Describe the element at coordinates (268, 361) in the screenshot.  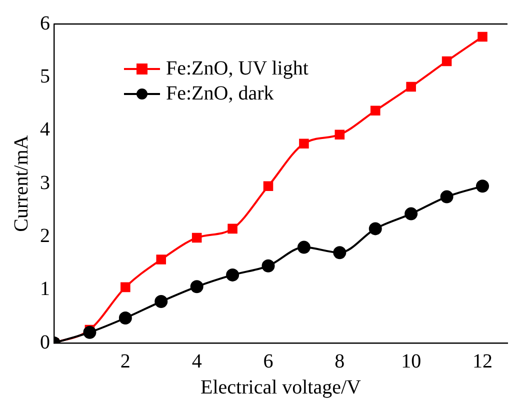
I see `x-tick-label: 6` at that location.